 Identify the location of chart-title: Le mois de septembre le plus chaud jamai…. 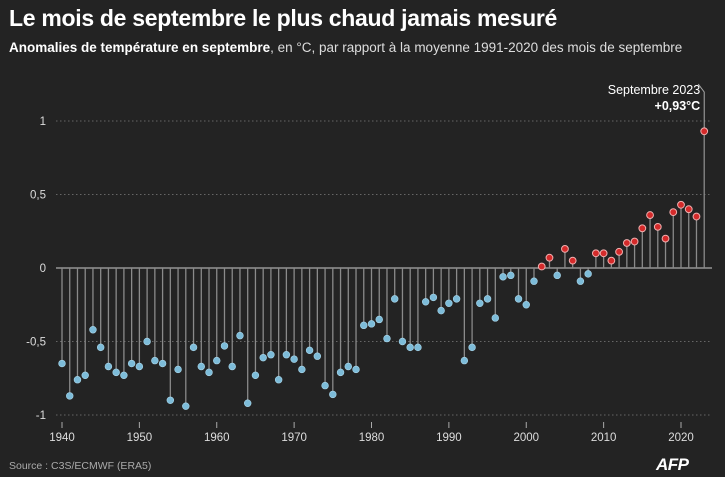
(283, 18).